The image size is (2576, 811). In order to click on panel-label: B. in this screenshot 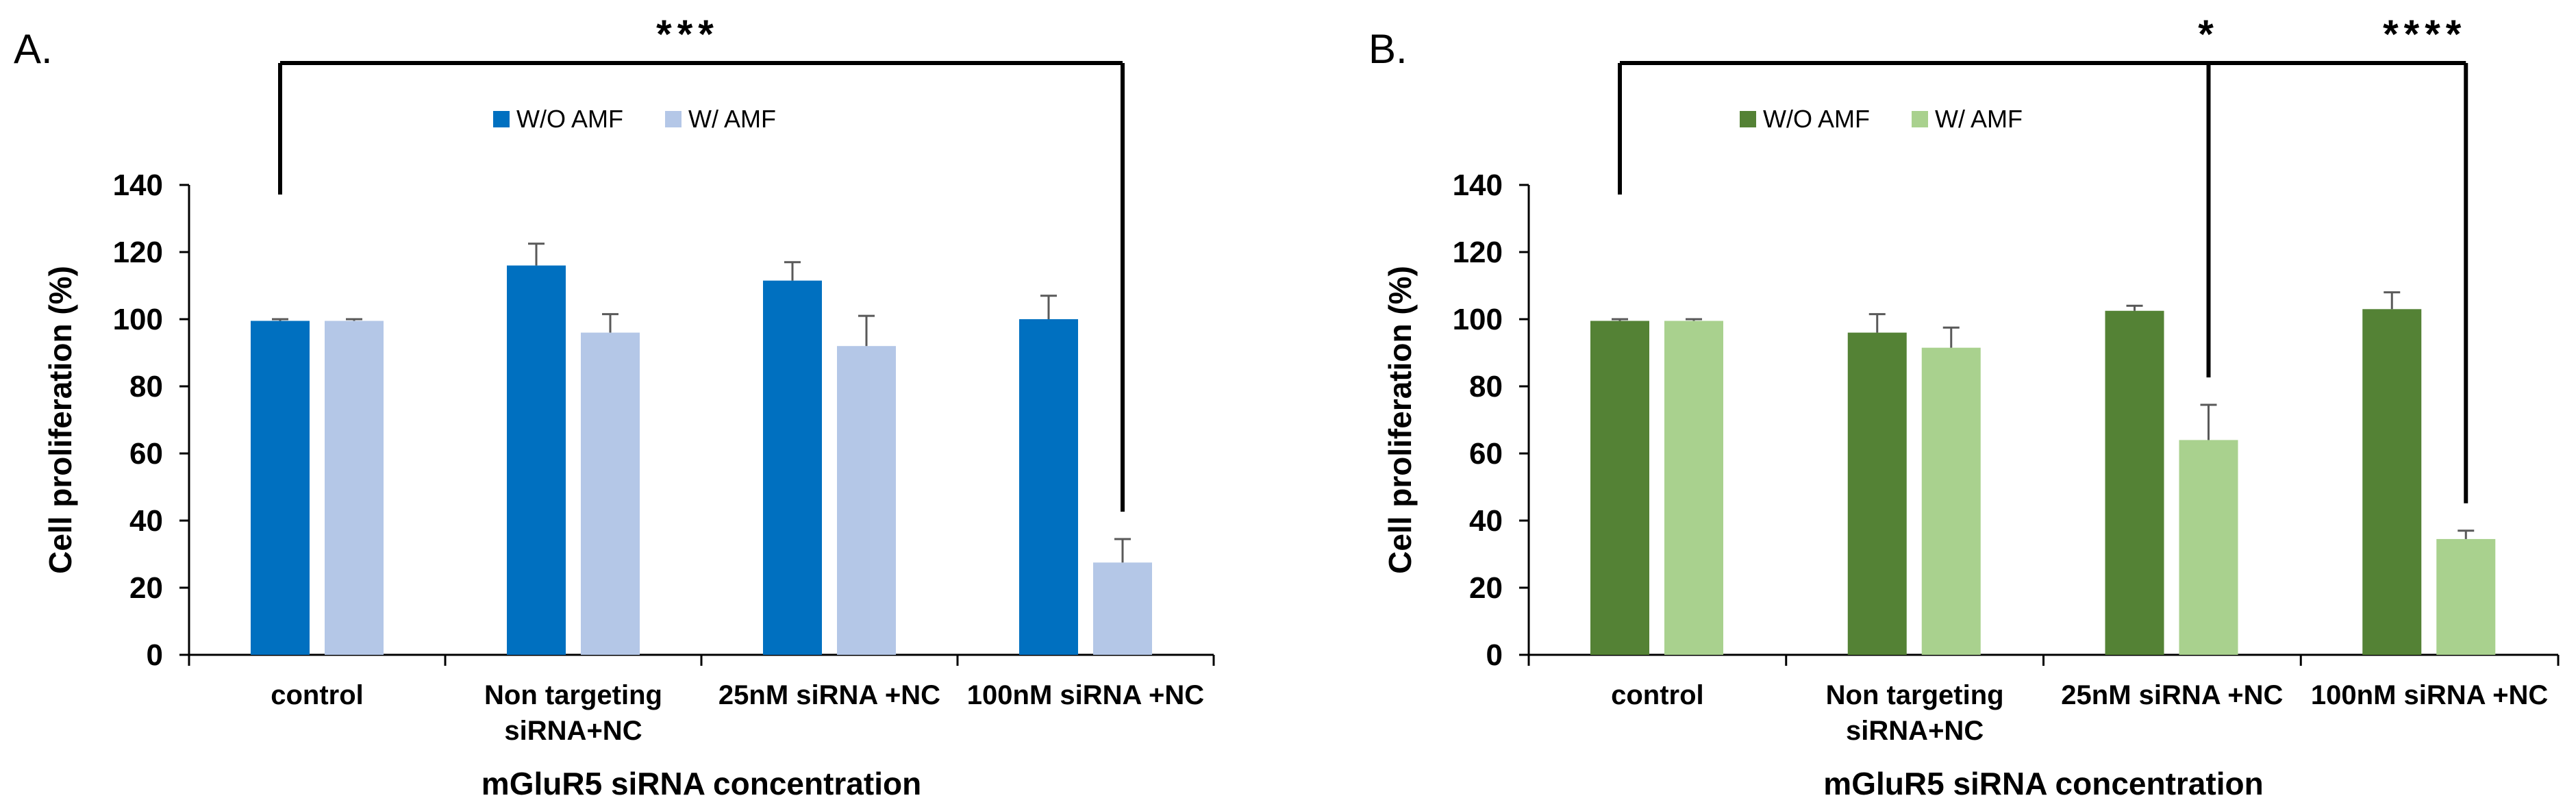, I will do `click(1388, 49)`.